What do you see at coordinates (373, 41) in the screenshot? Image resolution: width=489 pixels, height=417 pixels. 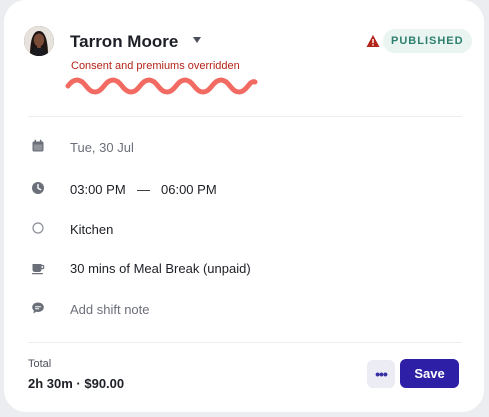 I see `warning-triangle-icon` at bounding box center [373, 41].